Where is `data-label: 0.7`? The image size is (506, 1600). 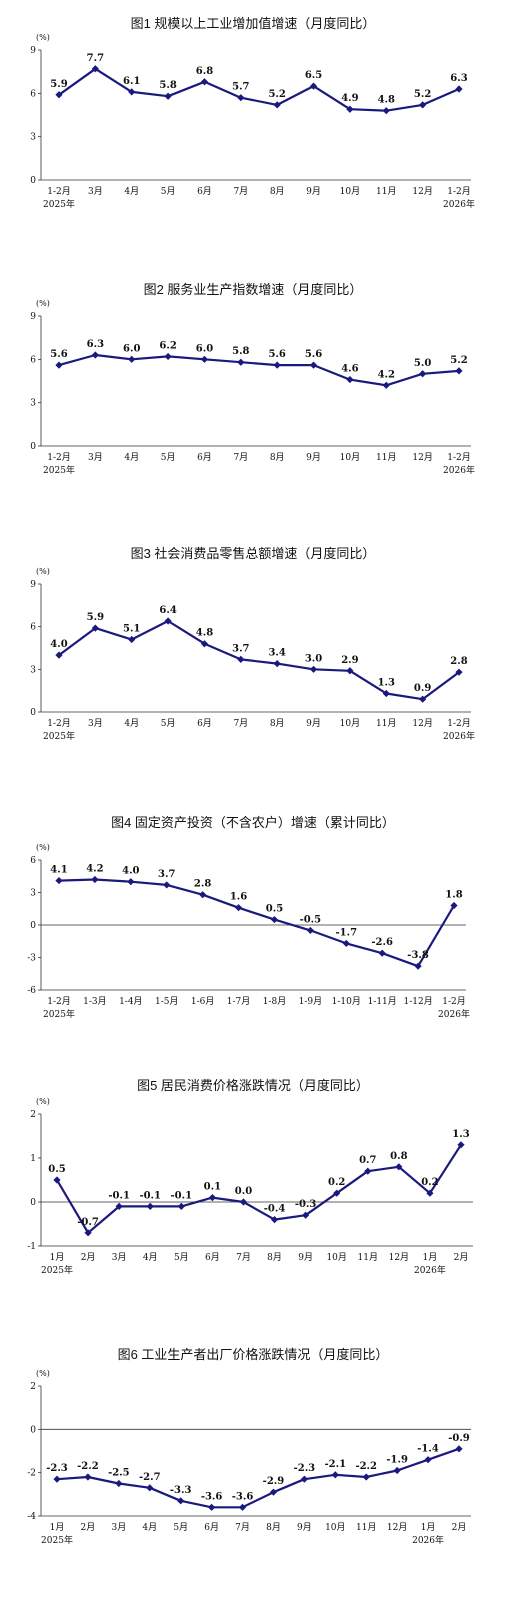 data-label: 0.7 is located at coordinates (367, 1160).